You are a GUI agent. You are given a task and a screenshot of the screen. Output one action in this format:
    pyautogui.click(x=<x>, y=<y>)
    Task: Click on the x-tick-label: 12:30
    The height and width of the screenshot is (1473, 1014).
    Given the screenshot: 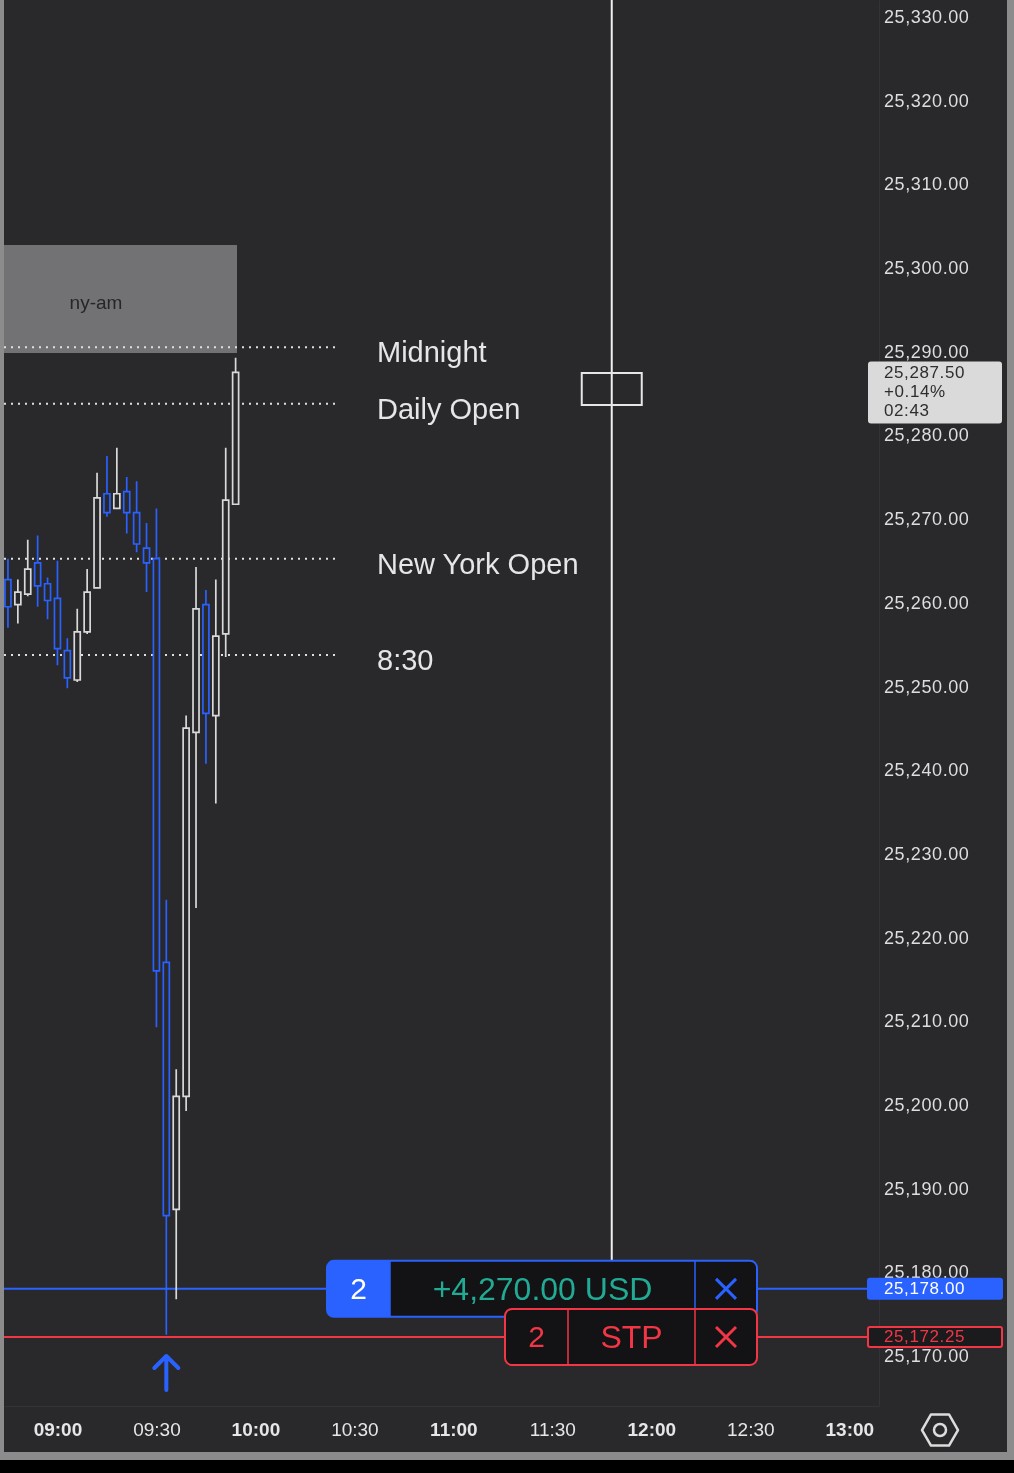 What is the action you would take?
    pyautogui.click(x=751, y=1430)
    